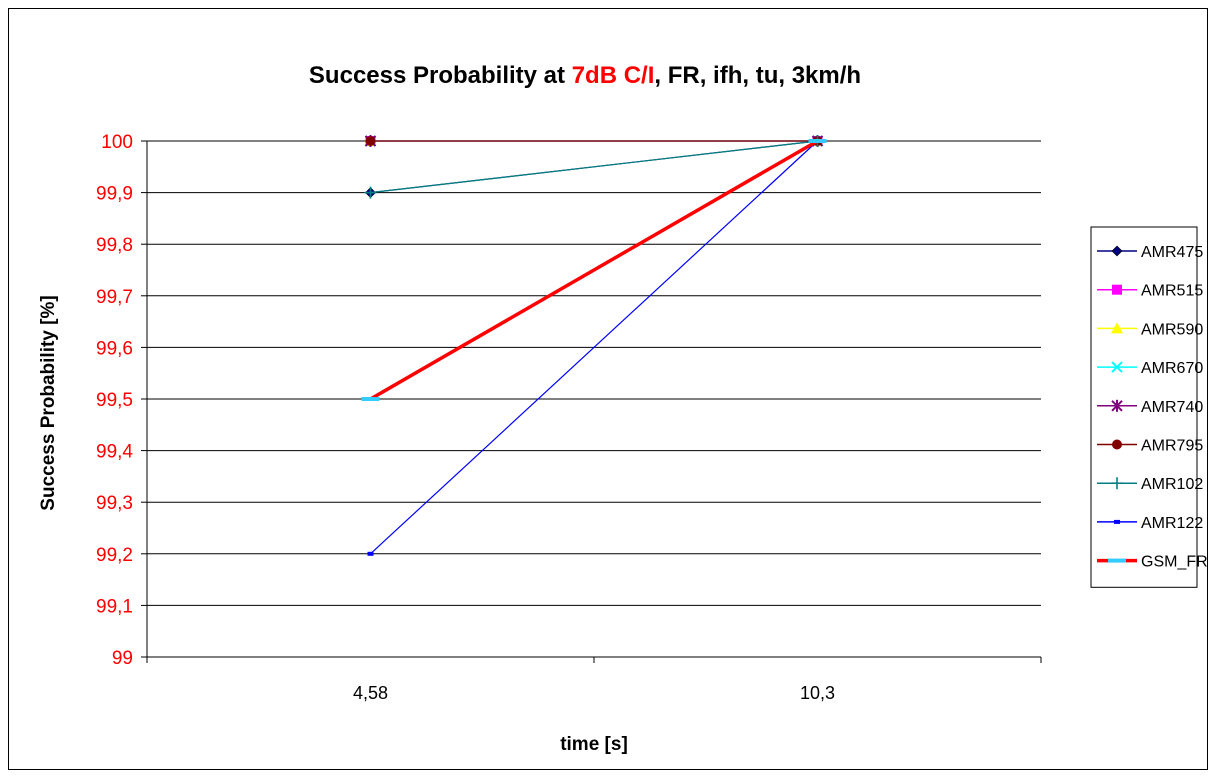 This screenshot has width=1219, height=780. I want to click on series-gsm-fr, so click(594, 270).